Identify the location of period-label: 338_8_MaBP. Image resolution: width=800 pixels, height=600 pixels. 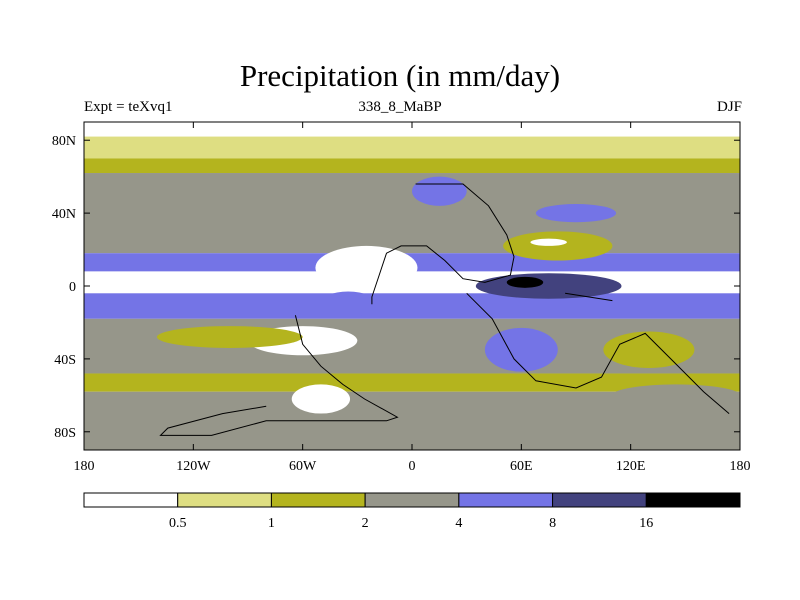
(400, 107).